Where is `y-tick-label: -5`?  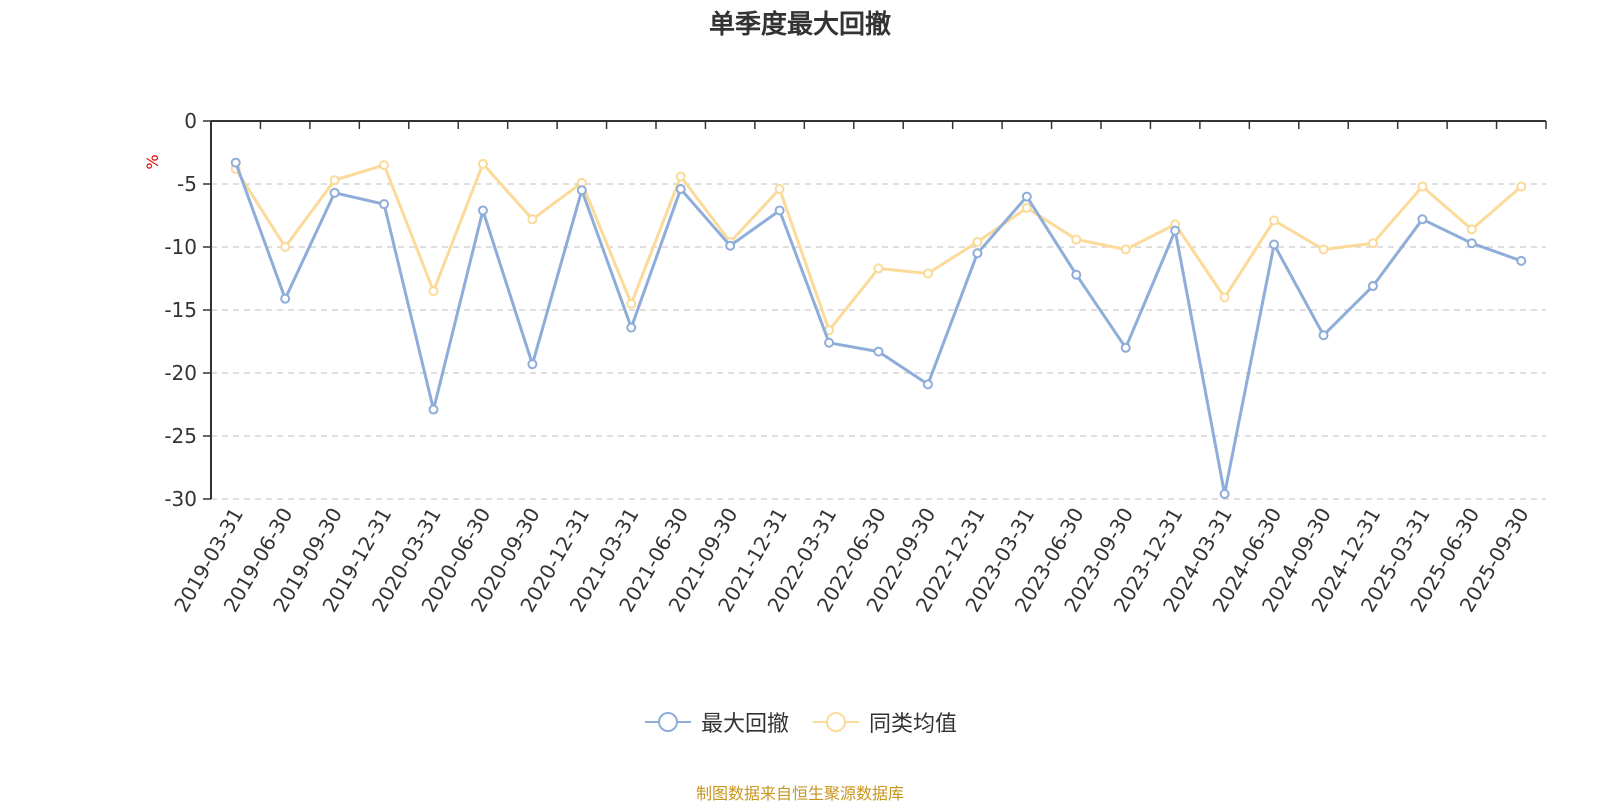 y-tick-label: -5 is located at coordinates (187, 184).